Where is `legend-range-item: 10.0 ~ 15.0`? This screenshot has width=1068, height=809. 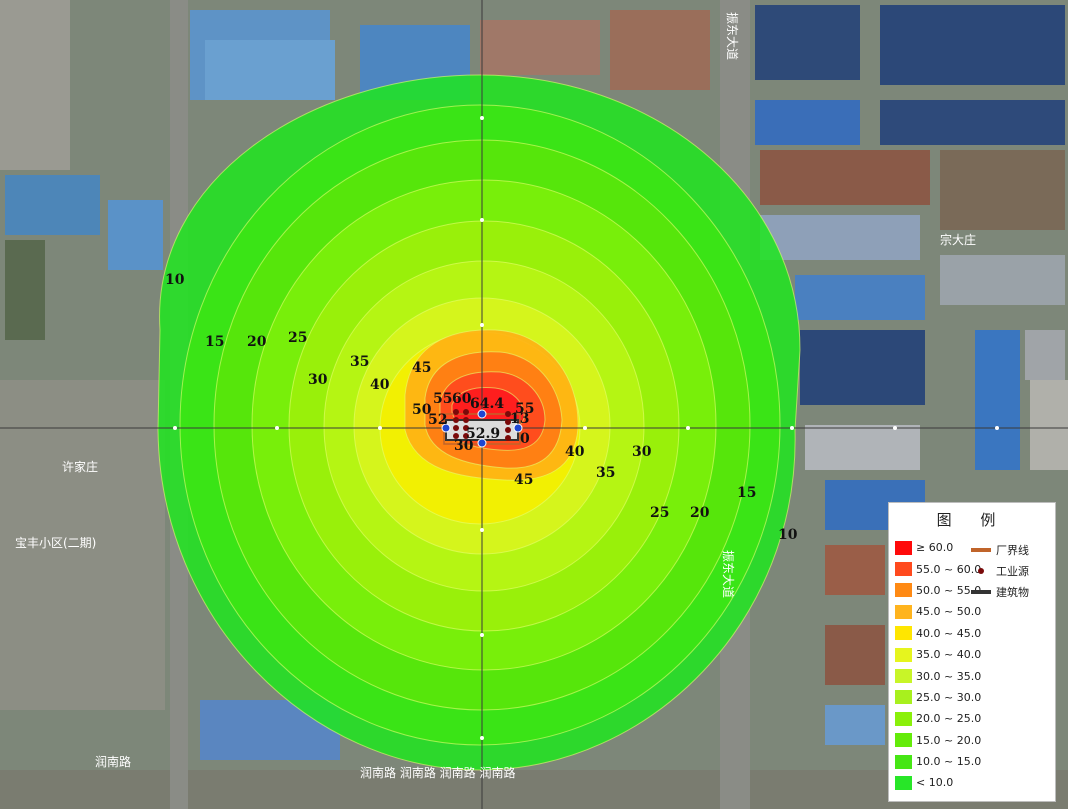
legend-range-item: 10.0 ~ 15.0 is located at coordinates (938, 761).